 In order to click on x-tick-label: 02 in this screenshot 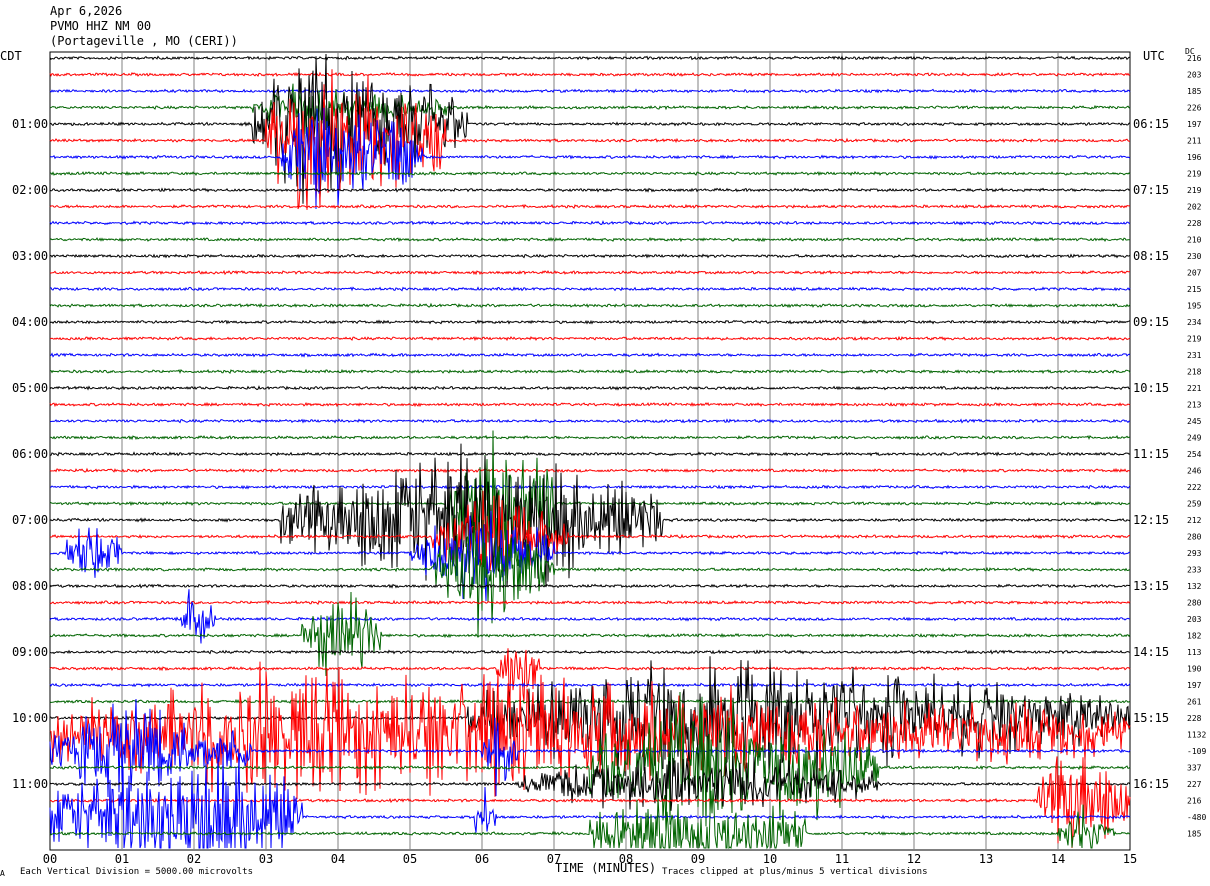, I will do `click(194, 859)`.